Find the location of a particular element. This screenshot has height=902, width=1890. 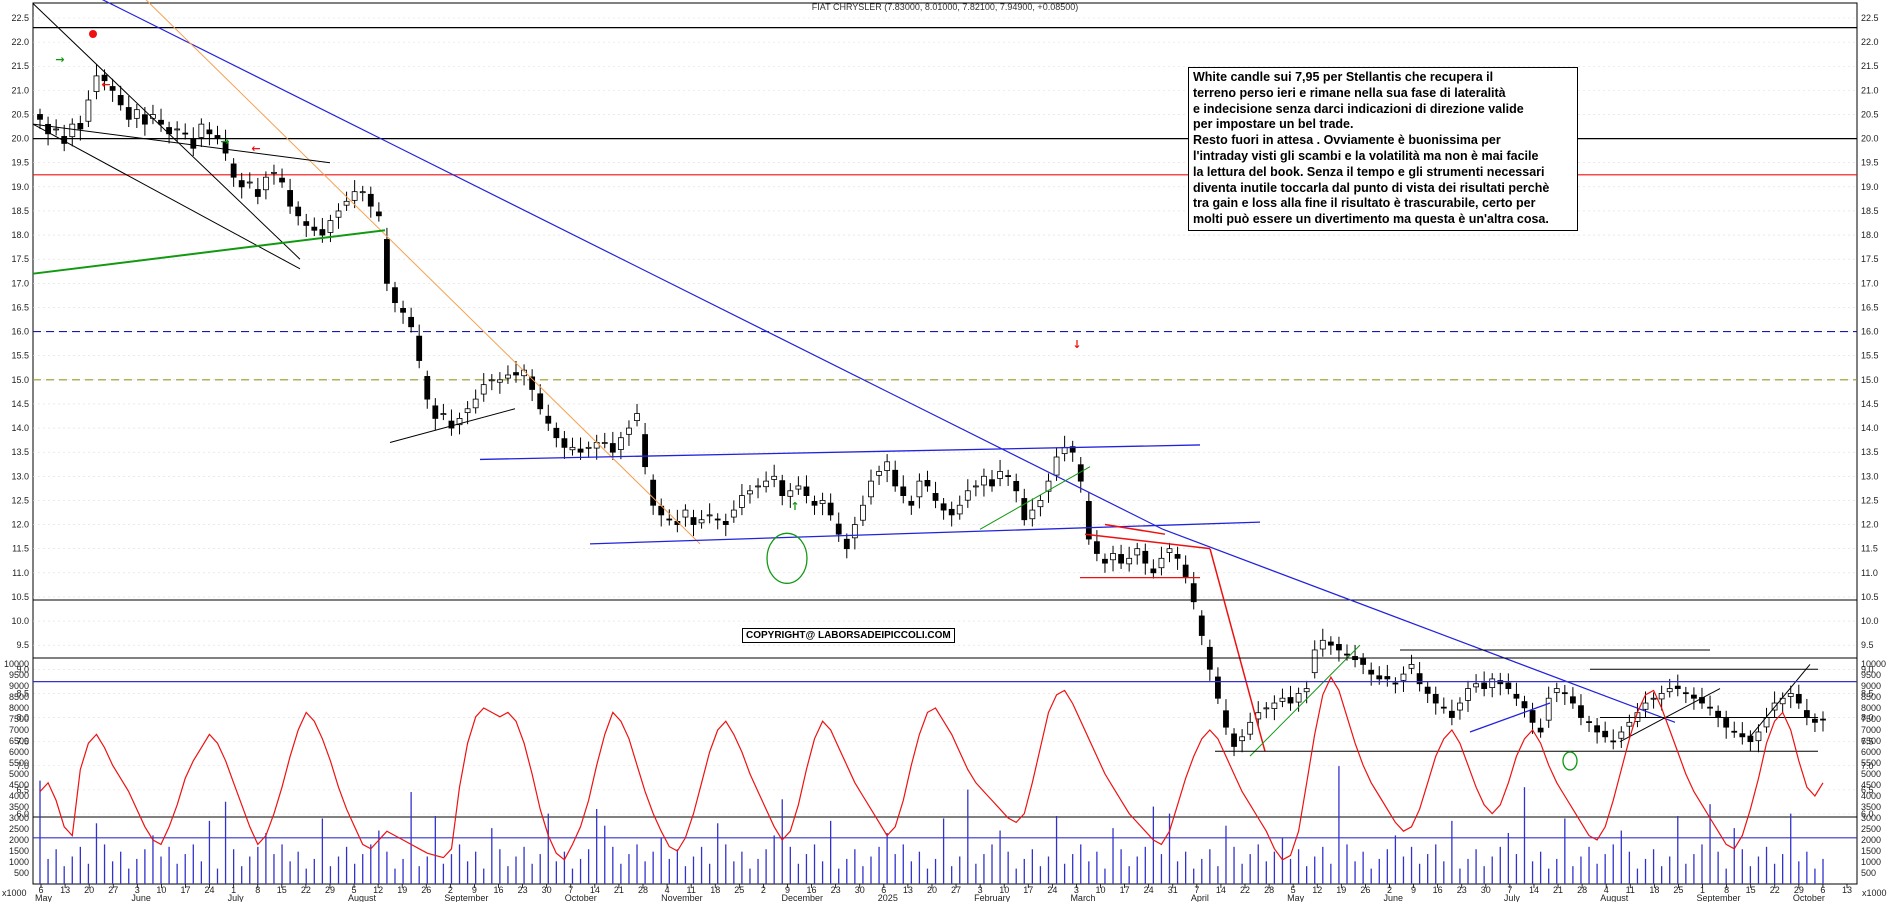

green-support-line is located at coordinates (209, 252).